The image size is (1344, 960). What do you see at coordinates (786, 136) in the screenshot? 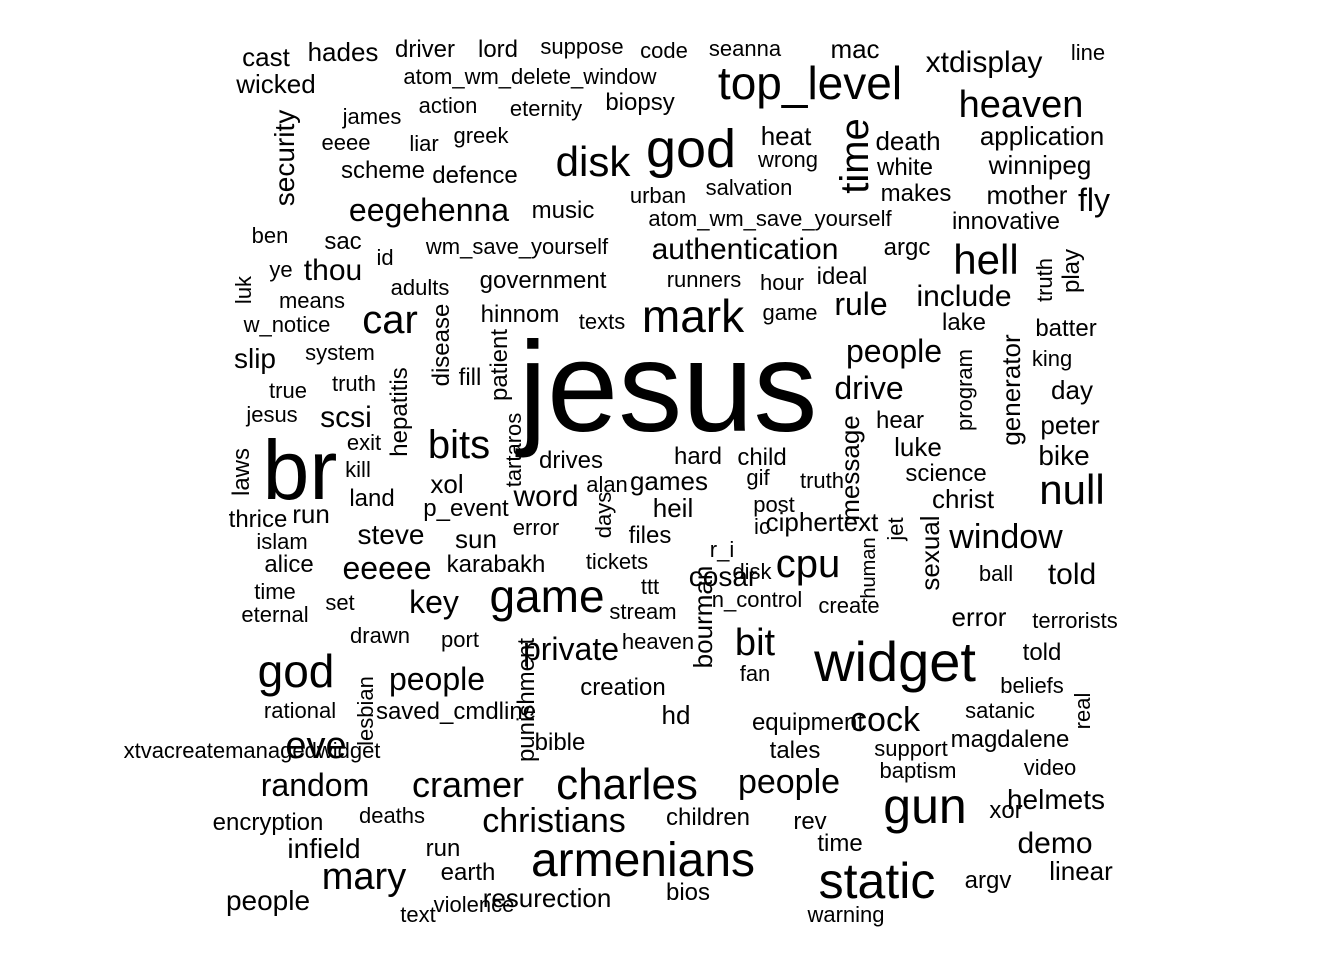
I see `cloud-word: heat` at bounding box center [786, 136].